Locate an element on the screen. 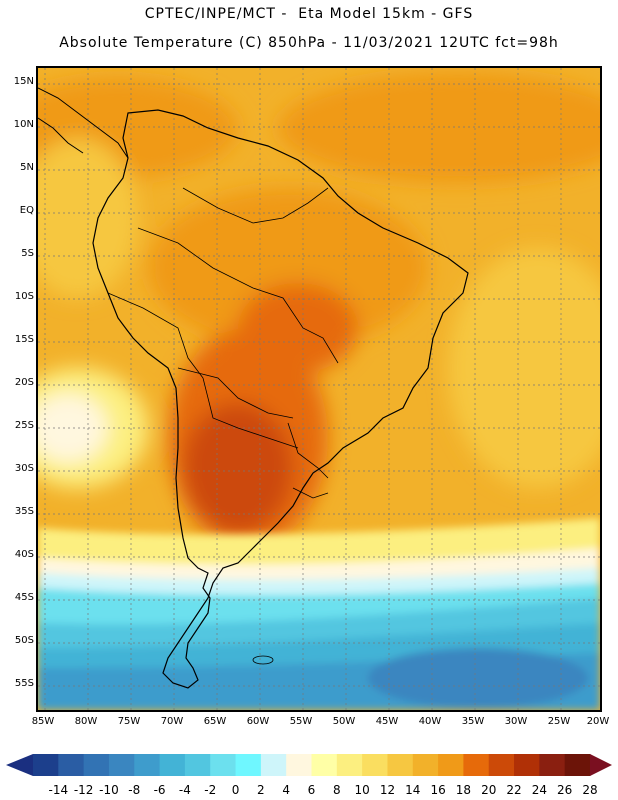  legend-label-0: -14 is located at coordinates (58, 790).